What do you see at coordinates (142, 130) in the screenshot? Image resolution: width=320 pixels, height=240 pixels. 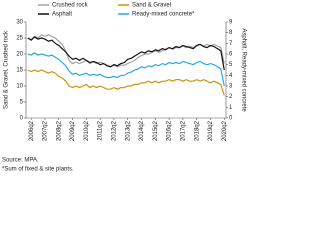 I see `x-tick-label: 2014q2` at bounding box center [142, 130].